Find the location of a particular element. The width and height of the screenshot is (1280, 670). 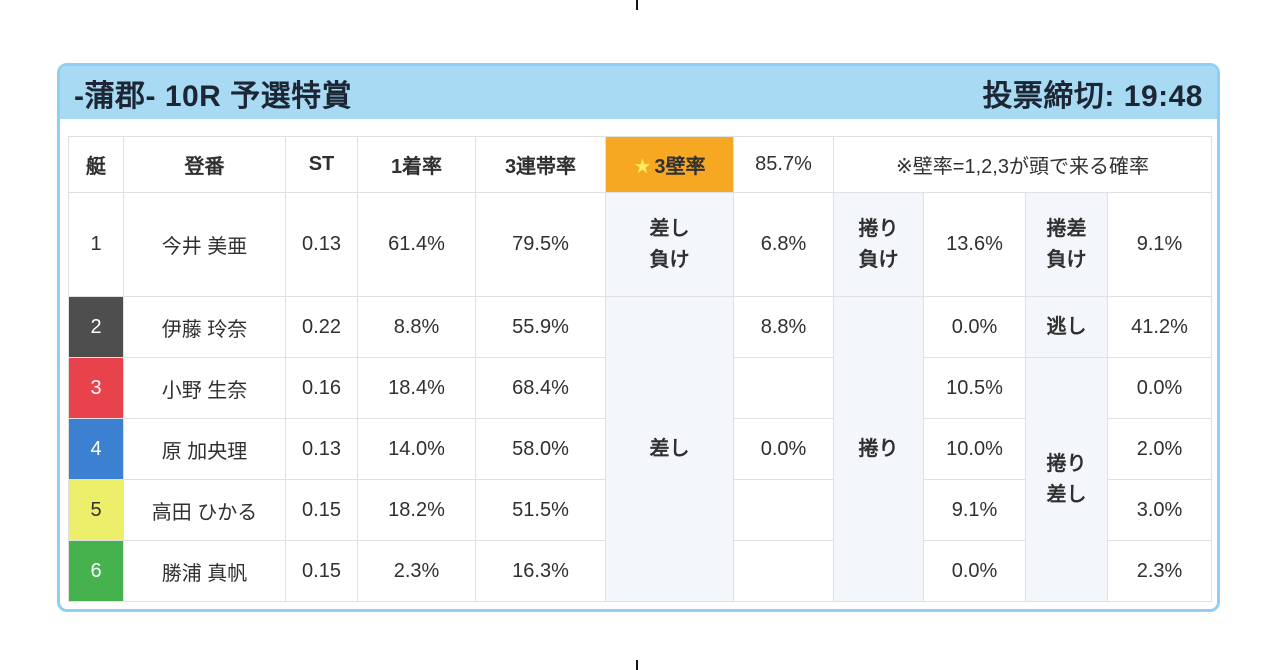

col-top3-rate: 3連帯率 is located at coordinates (540, 164).